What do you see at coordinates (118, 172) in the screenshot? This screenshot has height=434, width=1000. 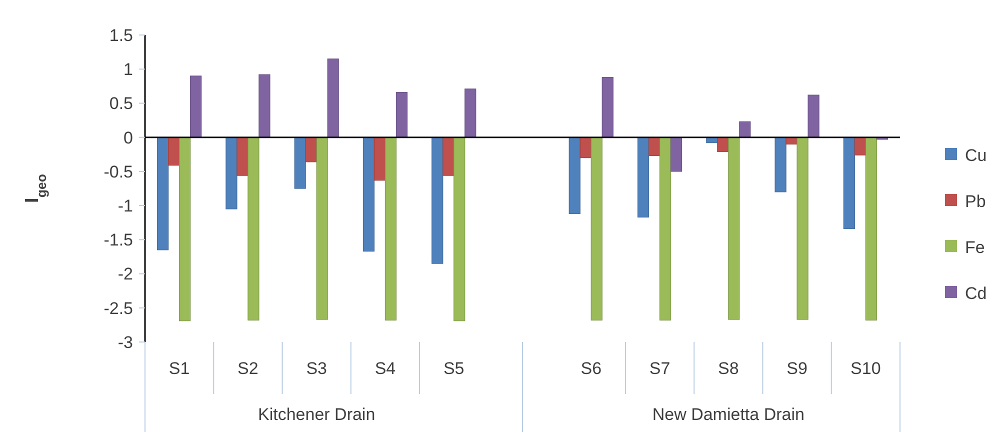 I see `y-tick-label: -0.5` at bounding box center [118, 172].